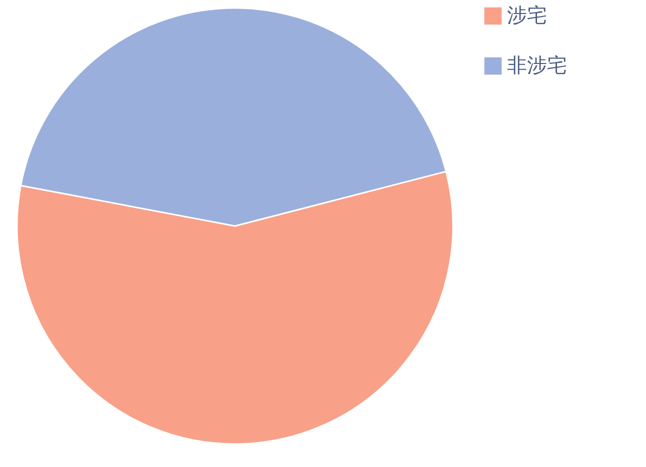  What do you see at coordinates (527, 15) in the screenshot?
I see `legend-label: 涉宅` at bounding box center [527, 15].